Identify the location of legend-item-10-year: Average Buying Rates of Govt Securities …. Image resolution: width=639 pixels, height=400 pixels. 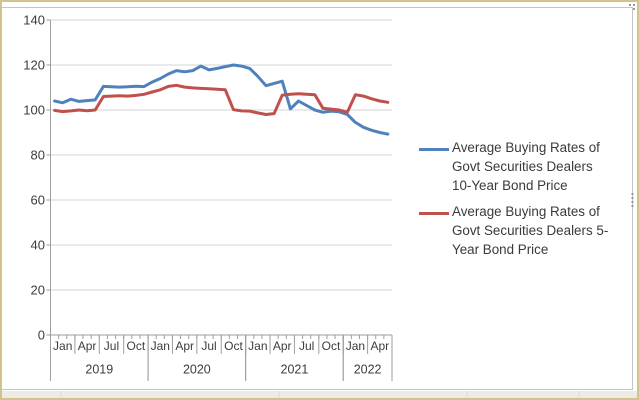
(517, 166).